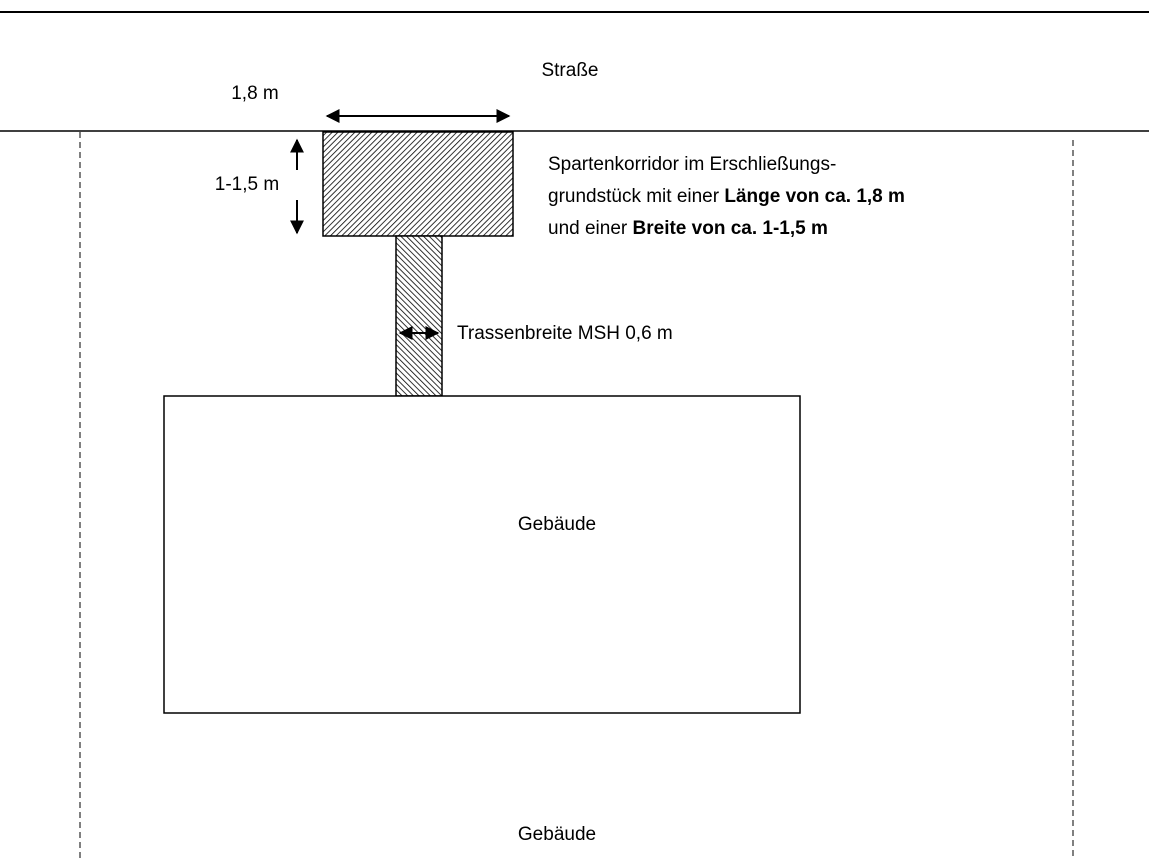  Describe the element at coordinates (814, 196) in the screenshot. I see `description-bold: Länge von ca. 1,8 m` at that location.